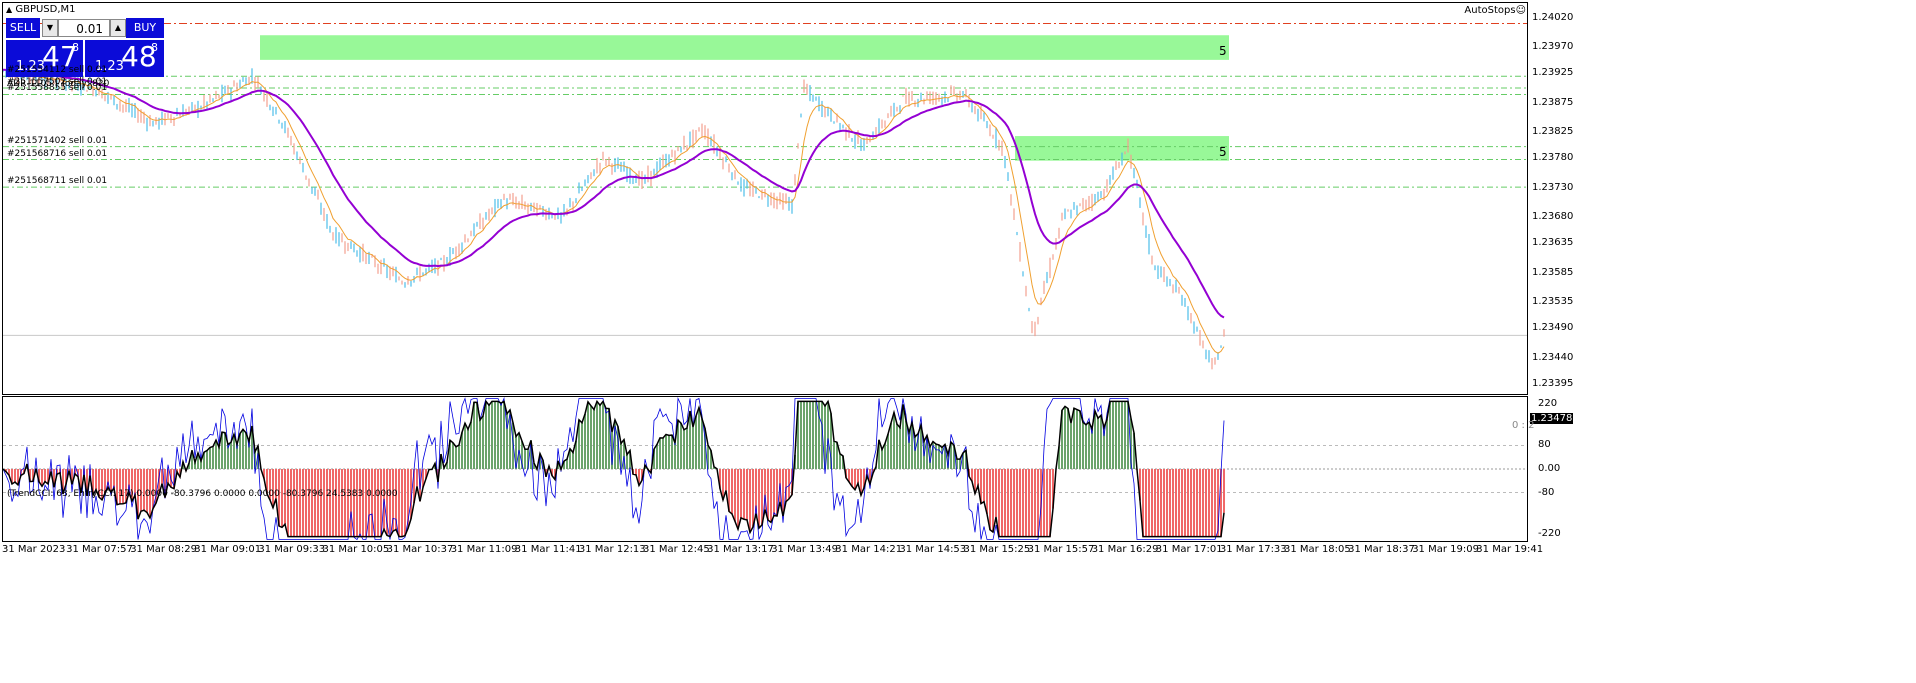  What do you see at coordinates (1544, 445) in the screenshot?
I see `indicator-axis-label: 80` at bounding box center [1544, 445].